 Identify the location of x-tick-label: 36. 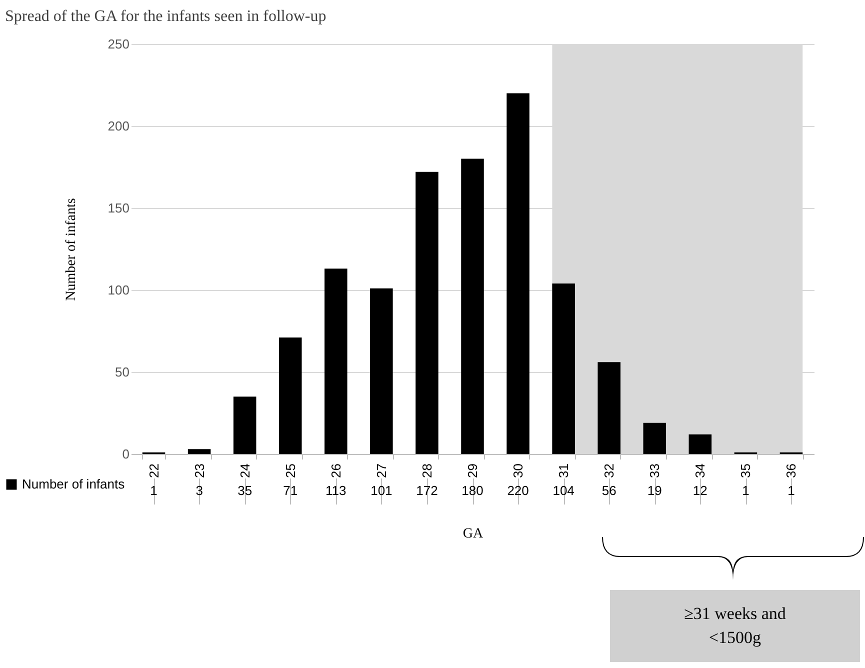
(791, 471).